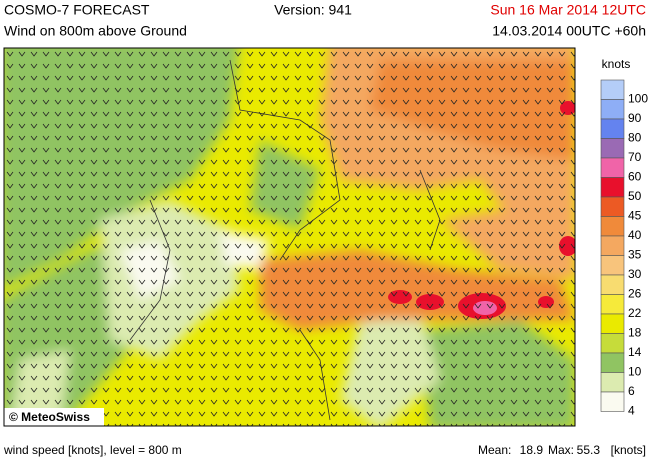 The width and height of the screenshot is (650, 467). I want to click on legend-label: 14, so click(635, 352).